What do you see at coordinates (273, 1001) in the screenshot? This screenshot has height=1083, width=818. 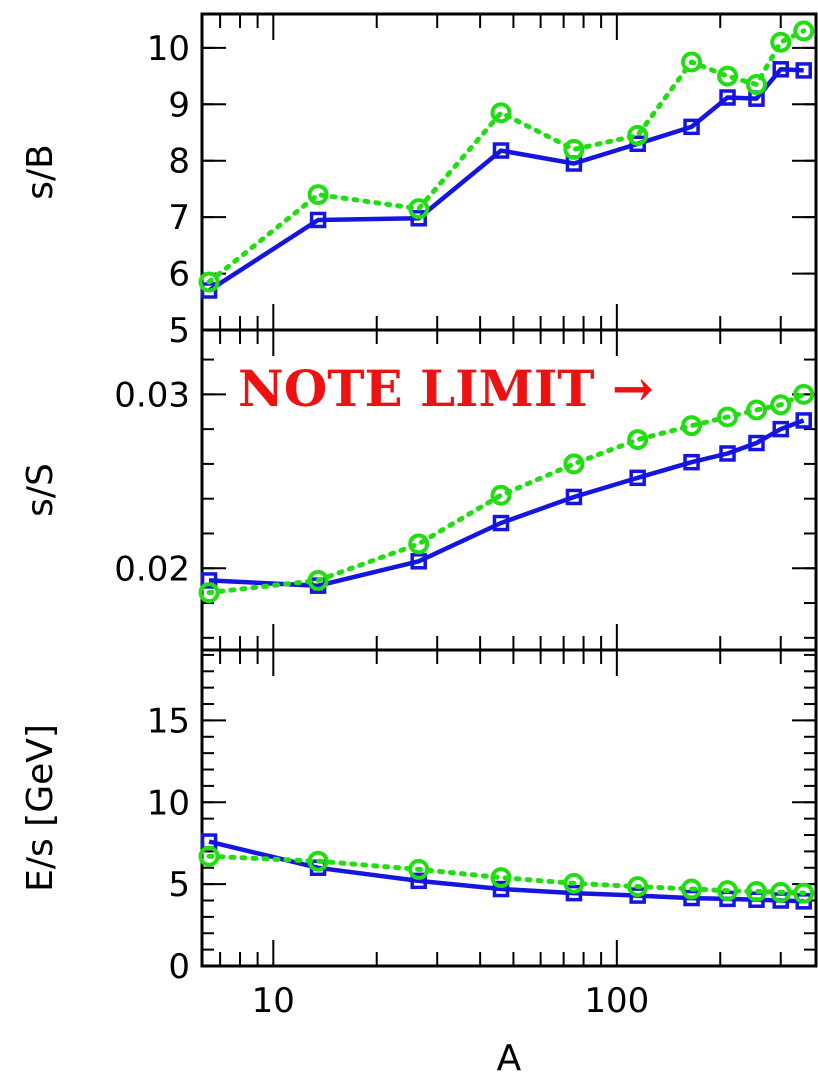 I see `x-tick-label: 10` at bounding box center [273, 1001].